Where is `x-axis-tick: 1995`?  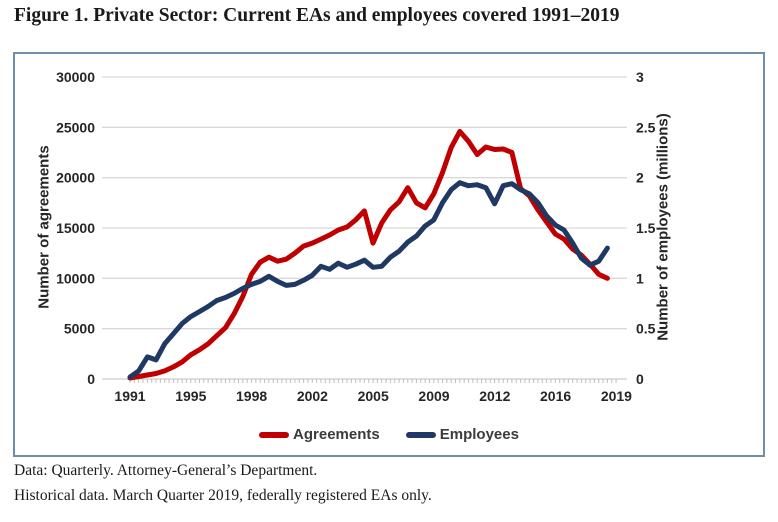
x-axis-tick: 1995 is located at coordinates (190, 396).